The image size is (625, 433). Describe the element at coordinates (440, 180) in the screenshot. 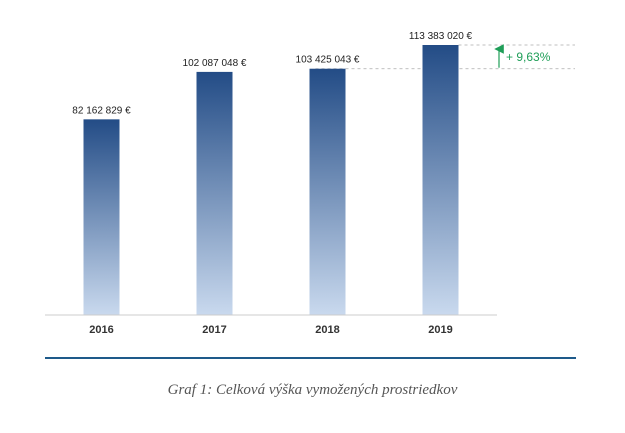

I see `bar-2019` at that location.